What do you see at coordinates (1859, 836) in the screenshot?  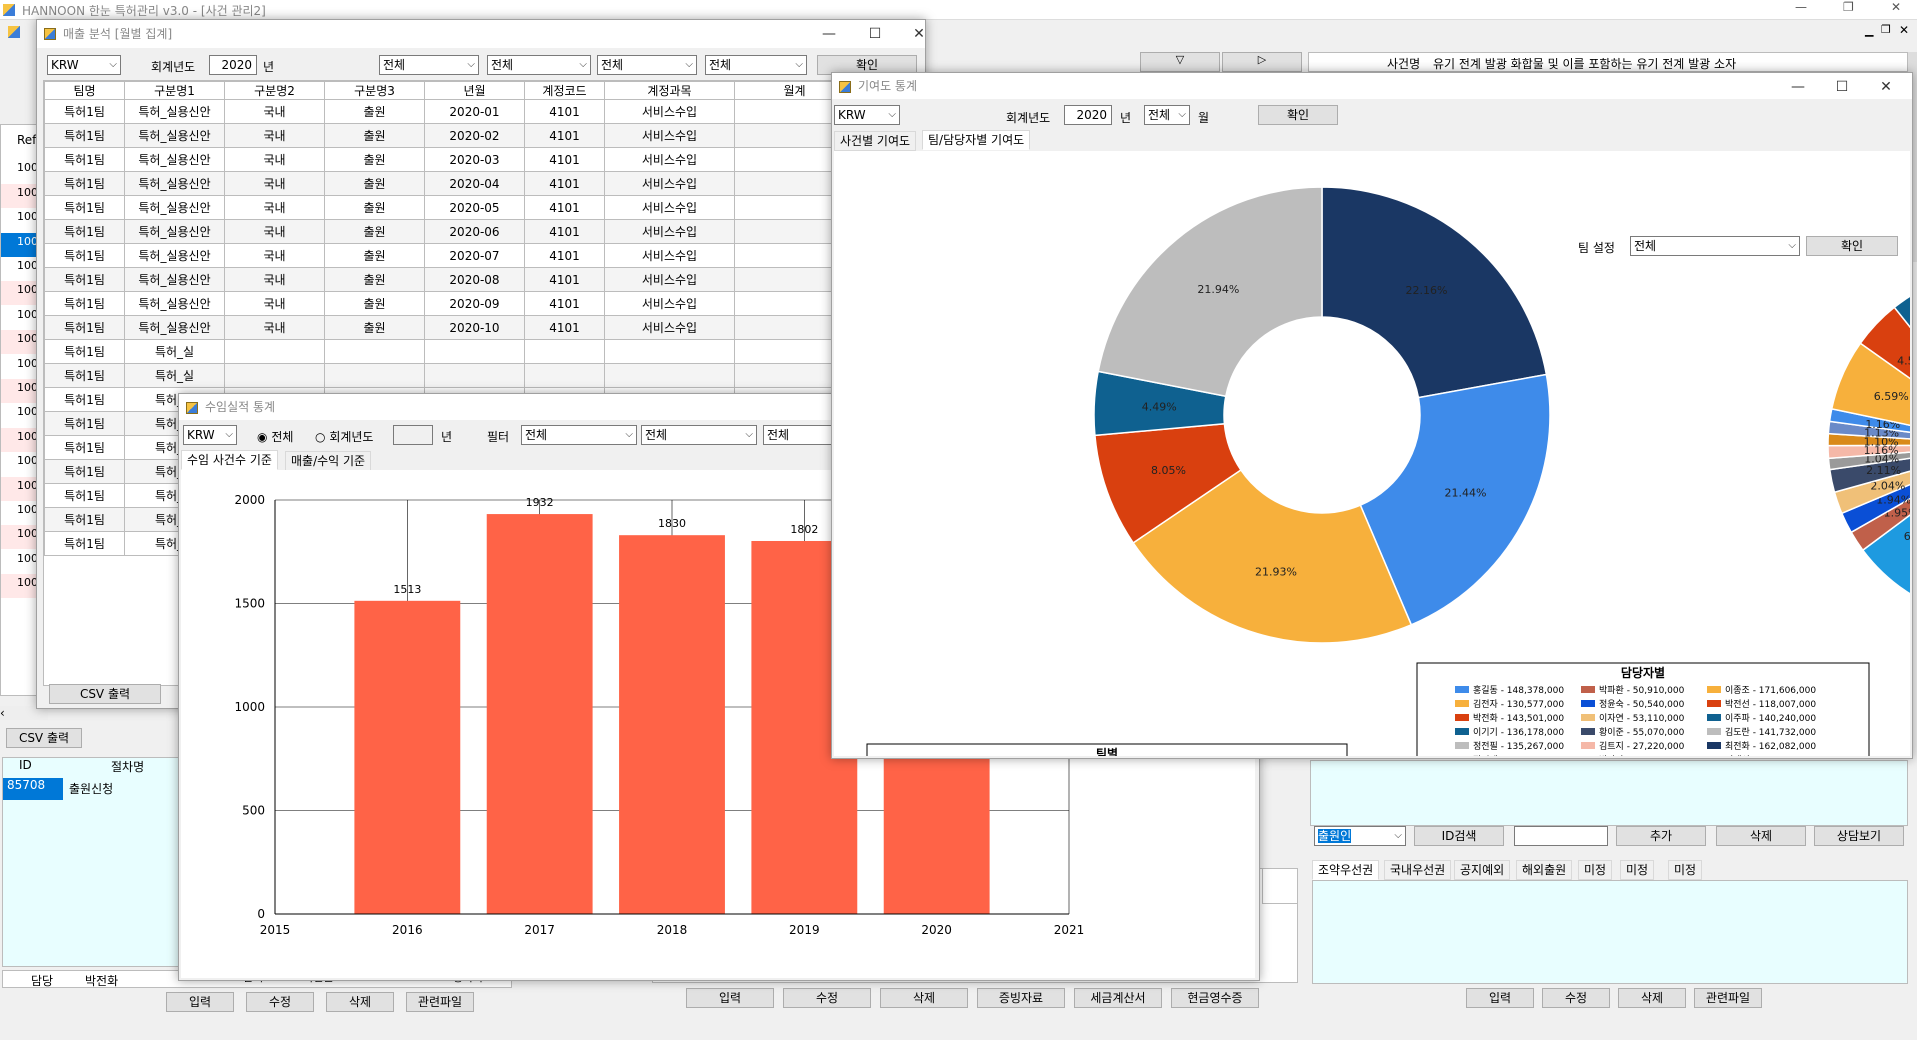 I see `consult-view-button: 상담보기` at bounding box center [1859, 836].